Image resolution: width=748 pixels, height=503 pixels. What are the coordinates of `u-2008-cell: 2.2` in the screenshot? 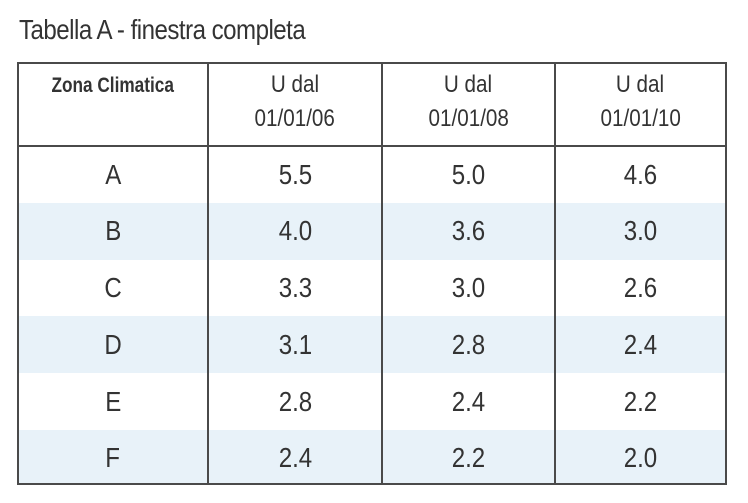 It's located at (469, 456).